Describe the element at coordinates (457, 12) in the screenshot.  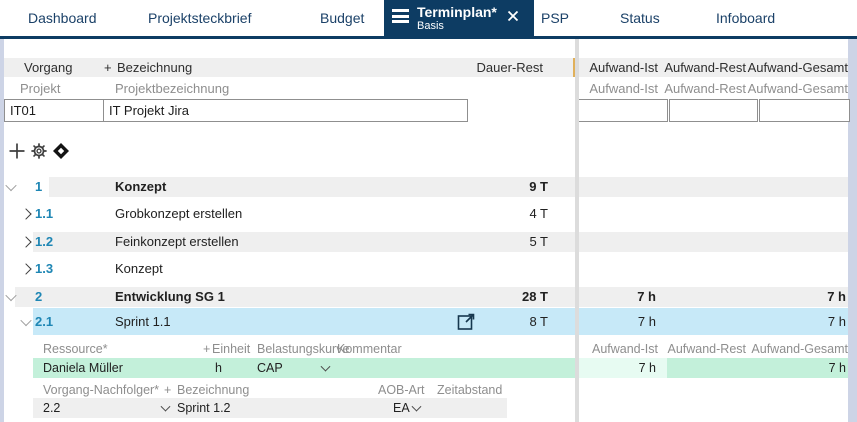
I see `active-tab-label: Terminplan*` at that location.